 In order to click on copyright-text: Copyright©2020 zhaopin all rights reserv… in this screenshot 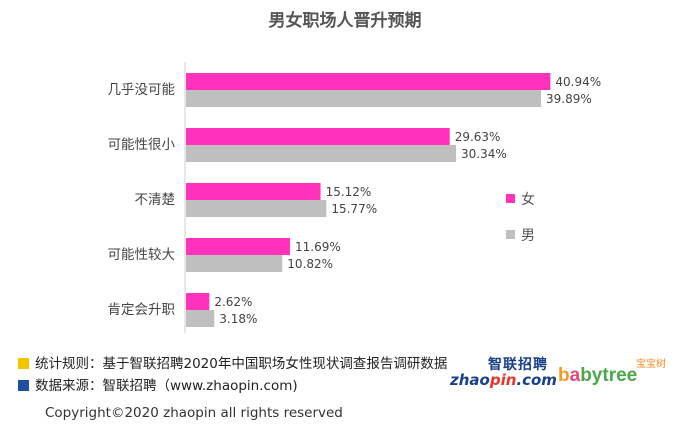, I will do `click(194, 413)`.